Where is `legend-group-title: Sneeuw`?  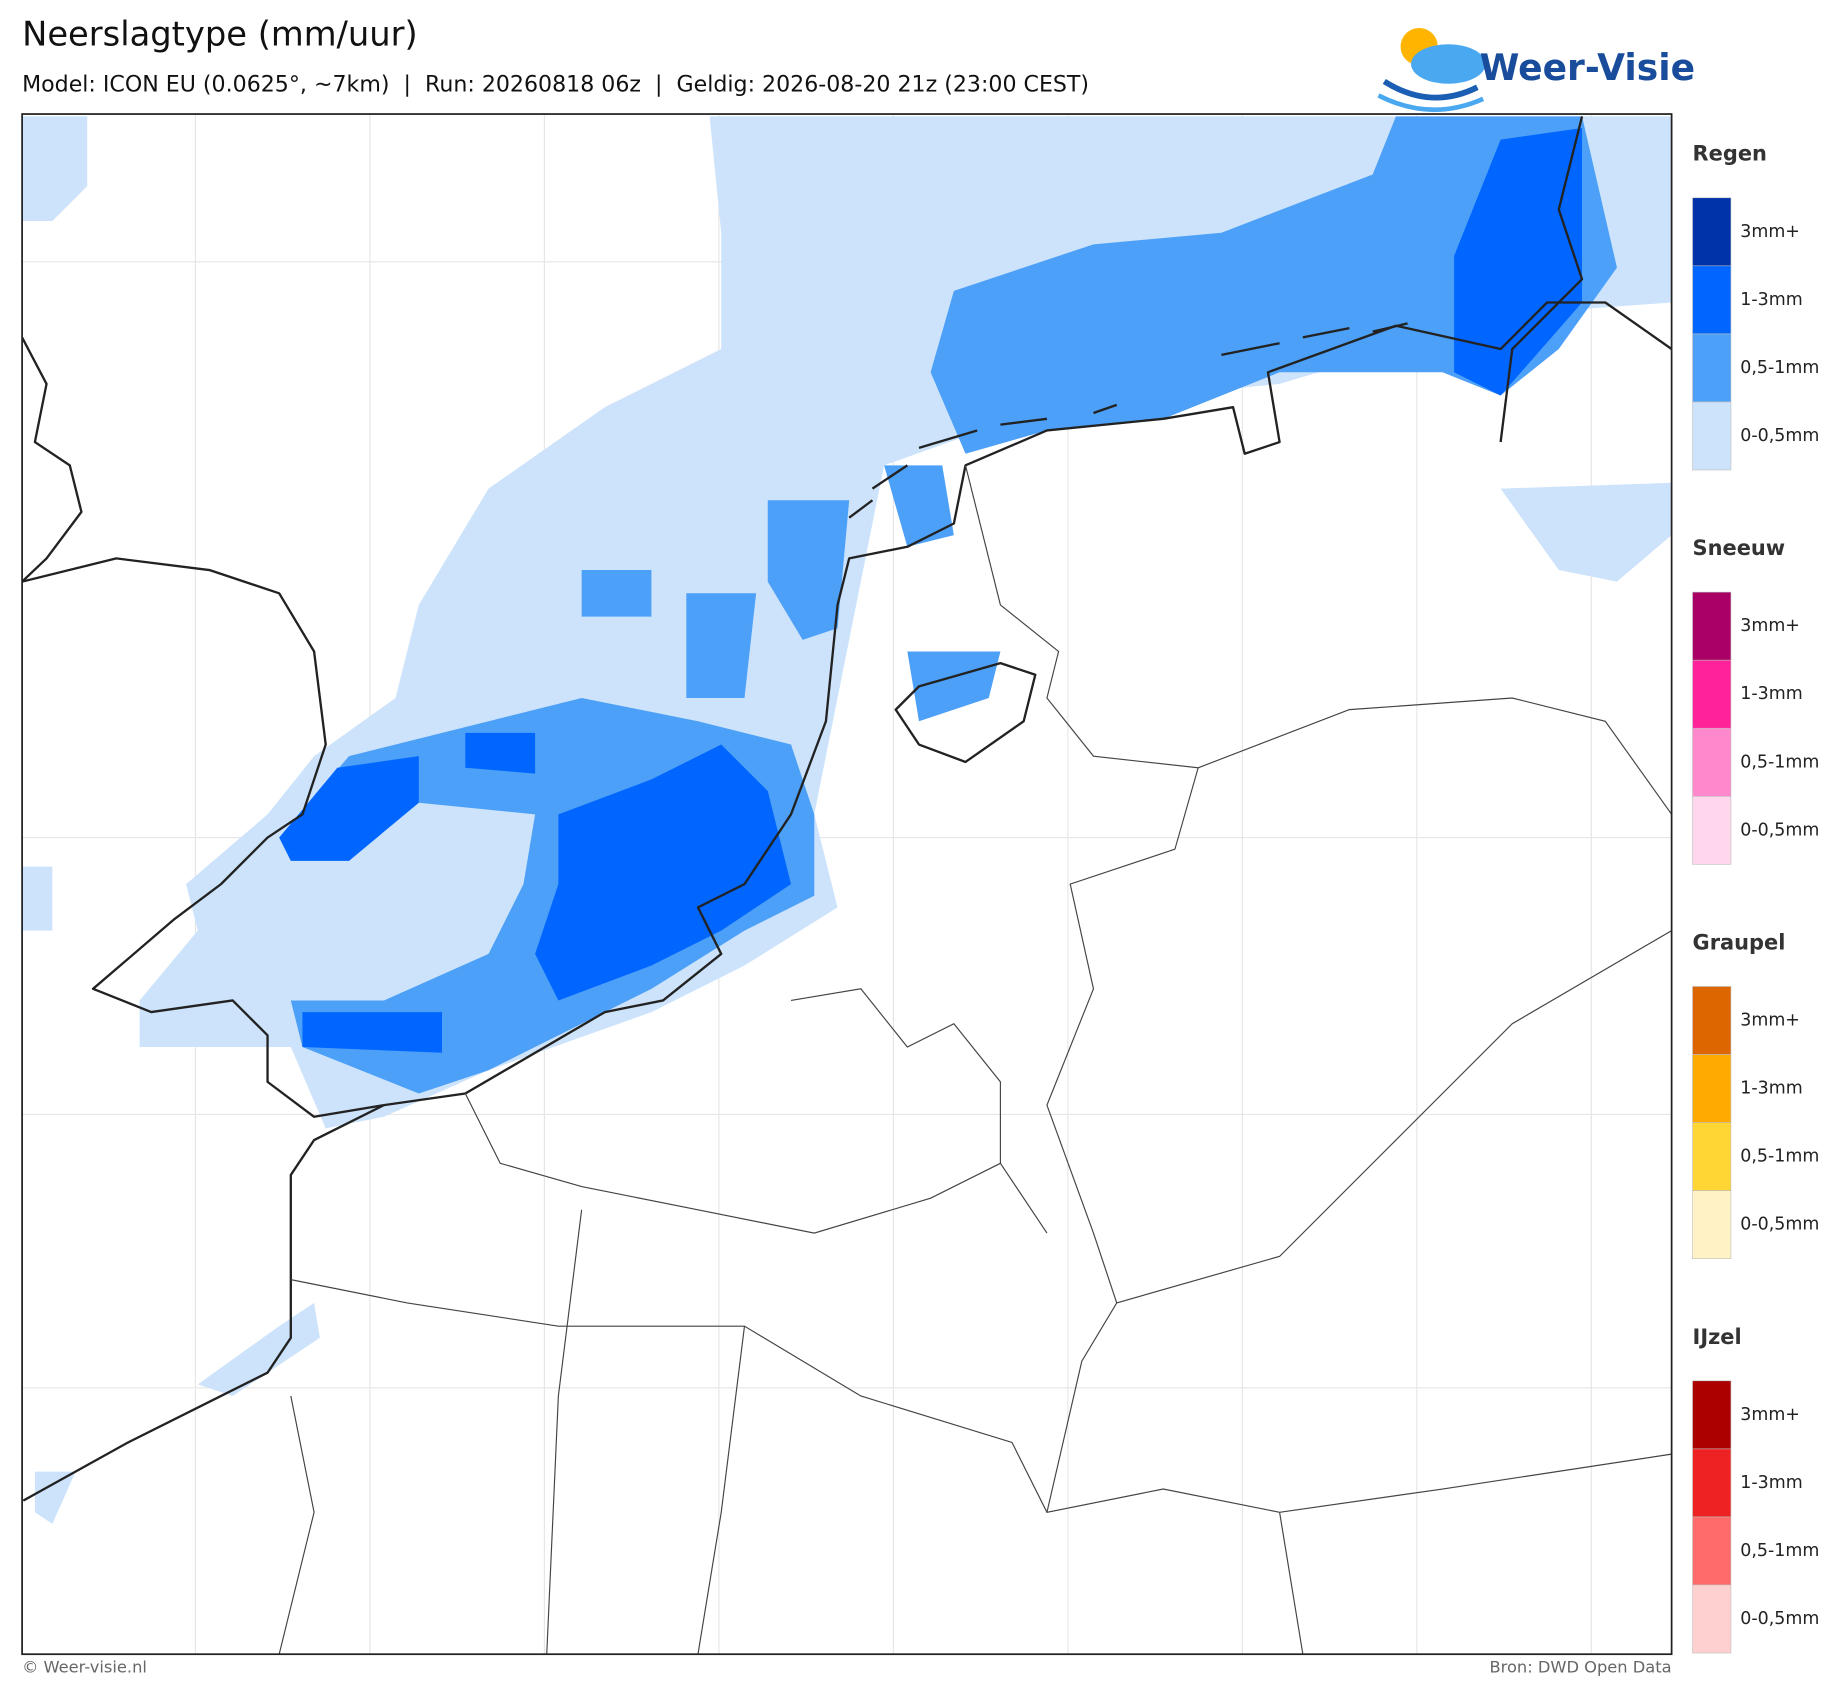
legend-group-title: Sneeuw is located at coordinates (1739, 548).